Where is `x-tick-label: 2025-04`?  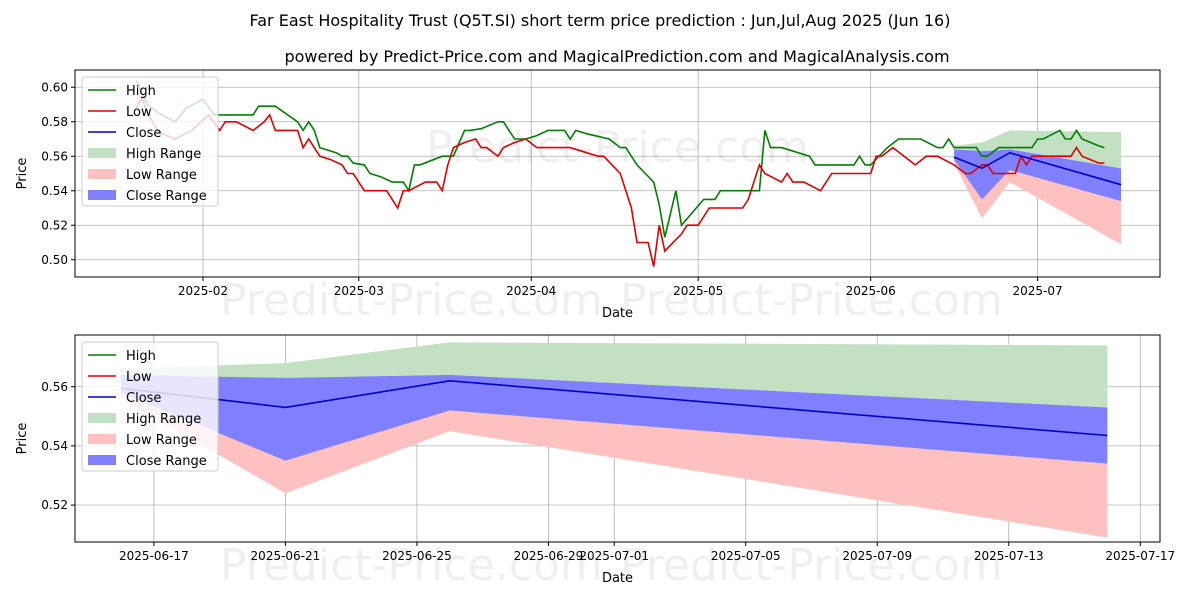
x-tick-label: 2025-04 is located at coordinates (531, 291).